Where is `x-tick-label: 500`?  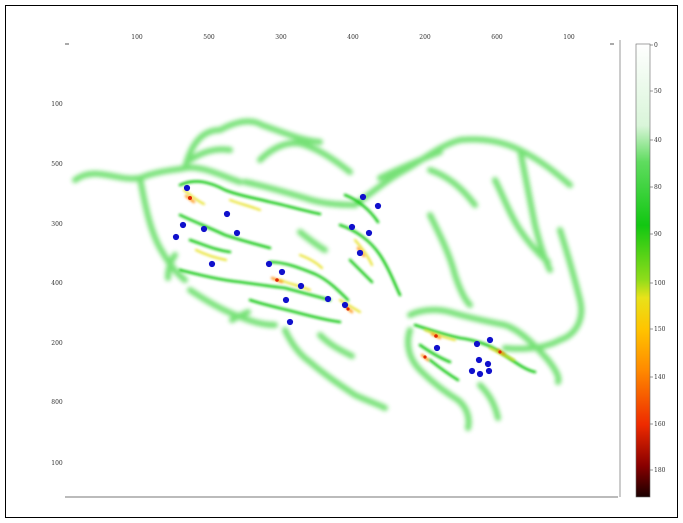
x-tick-label: 500 is located at coordinates (209, 37).